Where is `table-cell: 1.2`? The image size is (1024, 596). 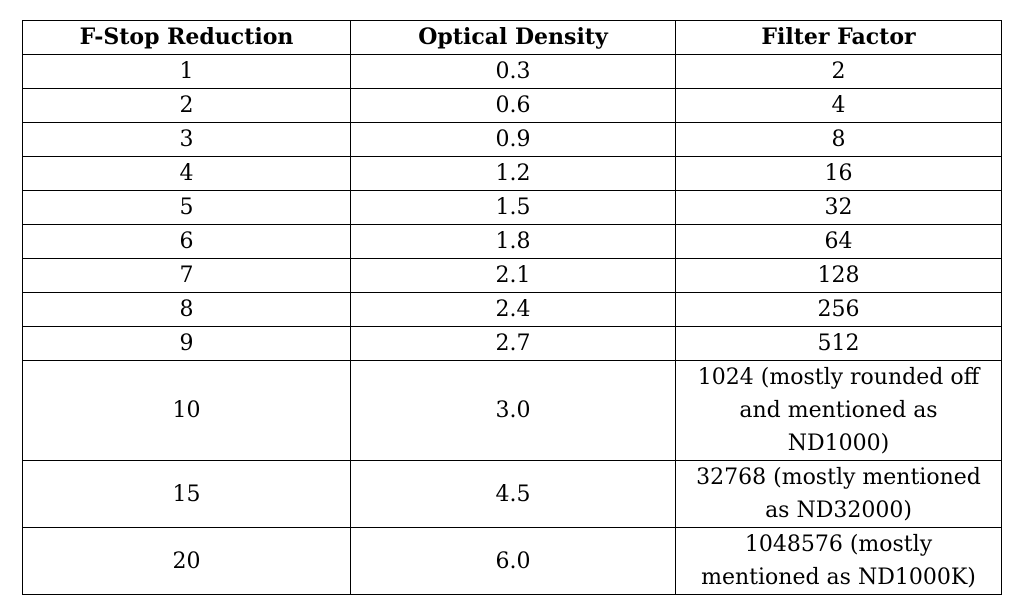
table-cell: 1.2 is located at coordinates (513, 173).